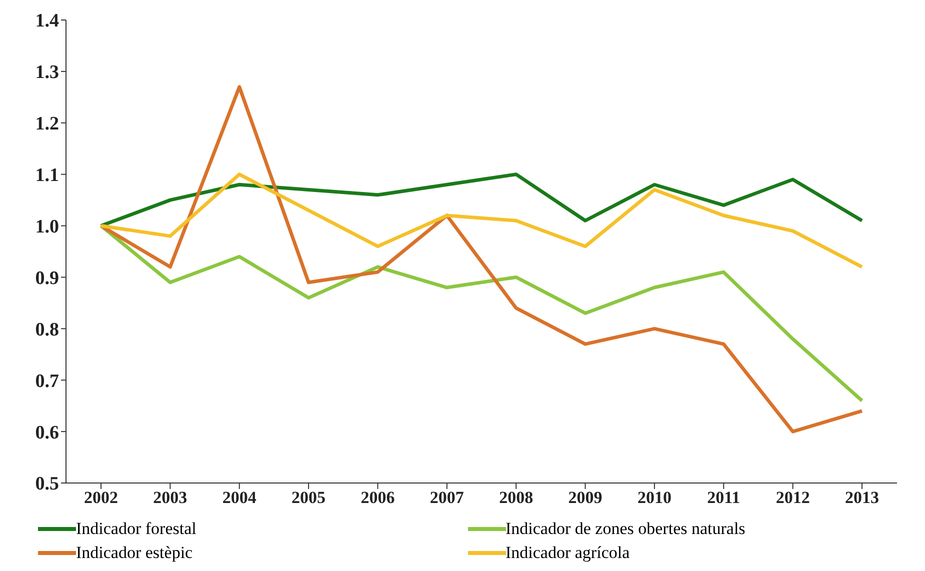 Image resolution: width=925 pixels, height=571 pixels. Describe the element at coordinates (47, 73) in the screenshot. I see `y-tick-label: 1.3` at that location.